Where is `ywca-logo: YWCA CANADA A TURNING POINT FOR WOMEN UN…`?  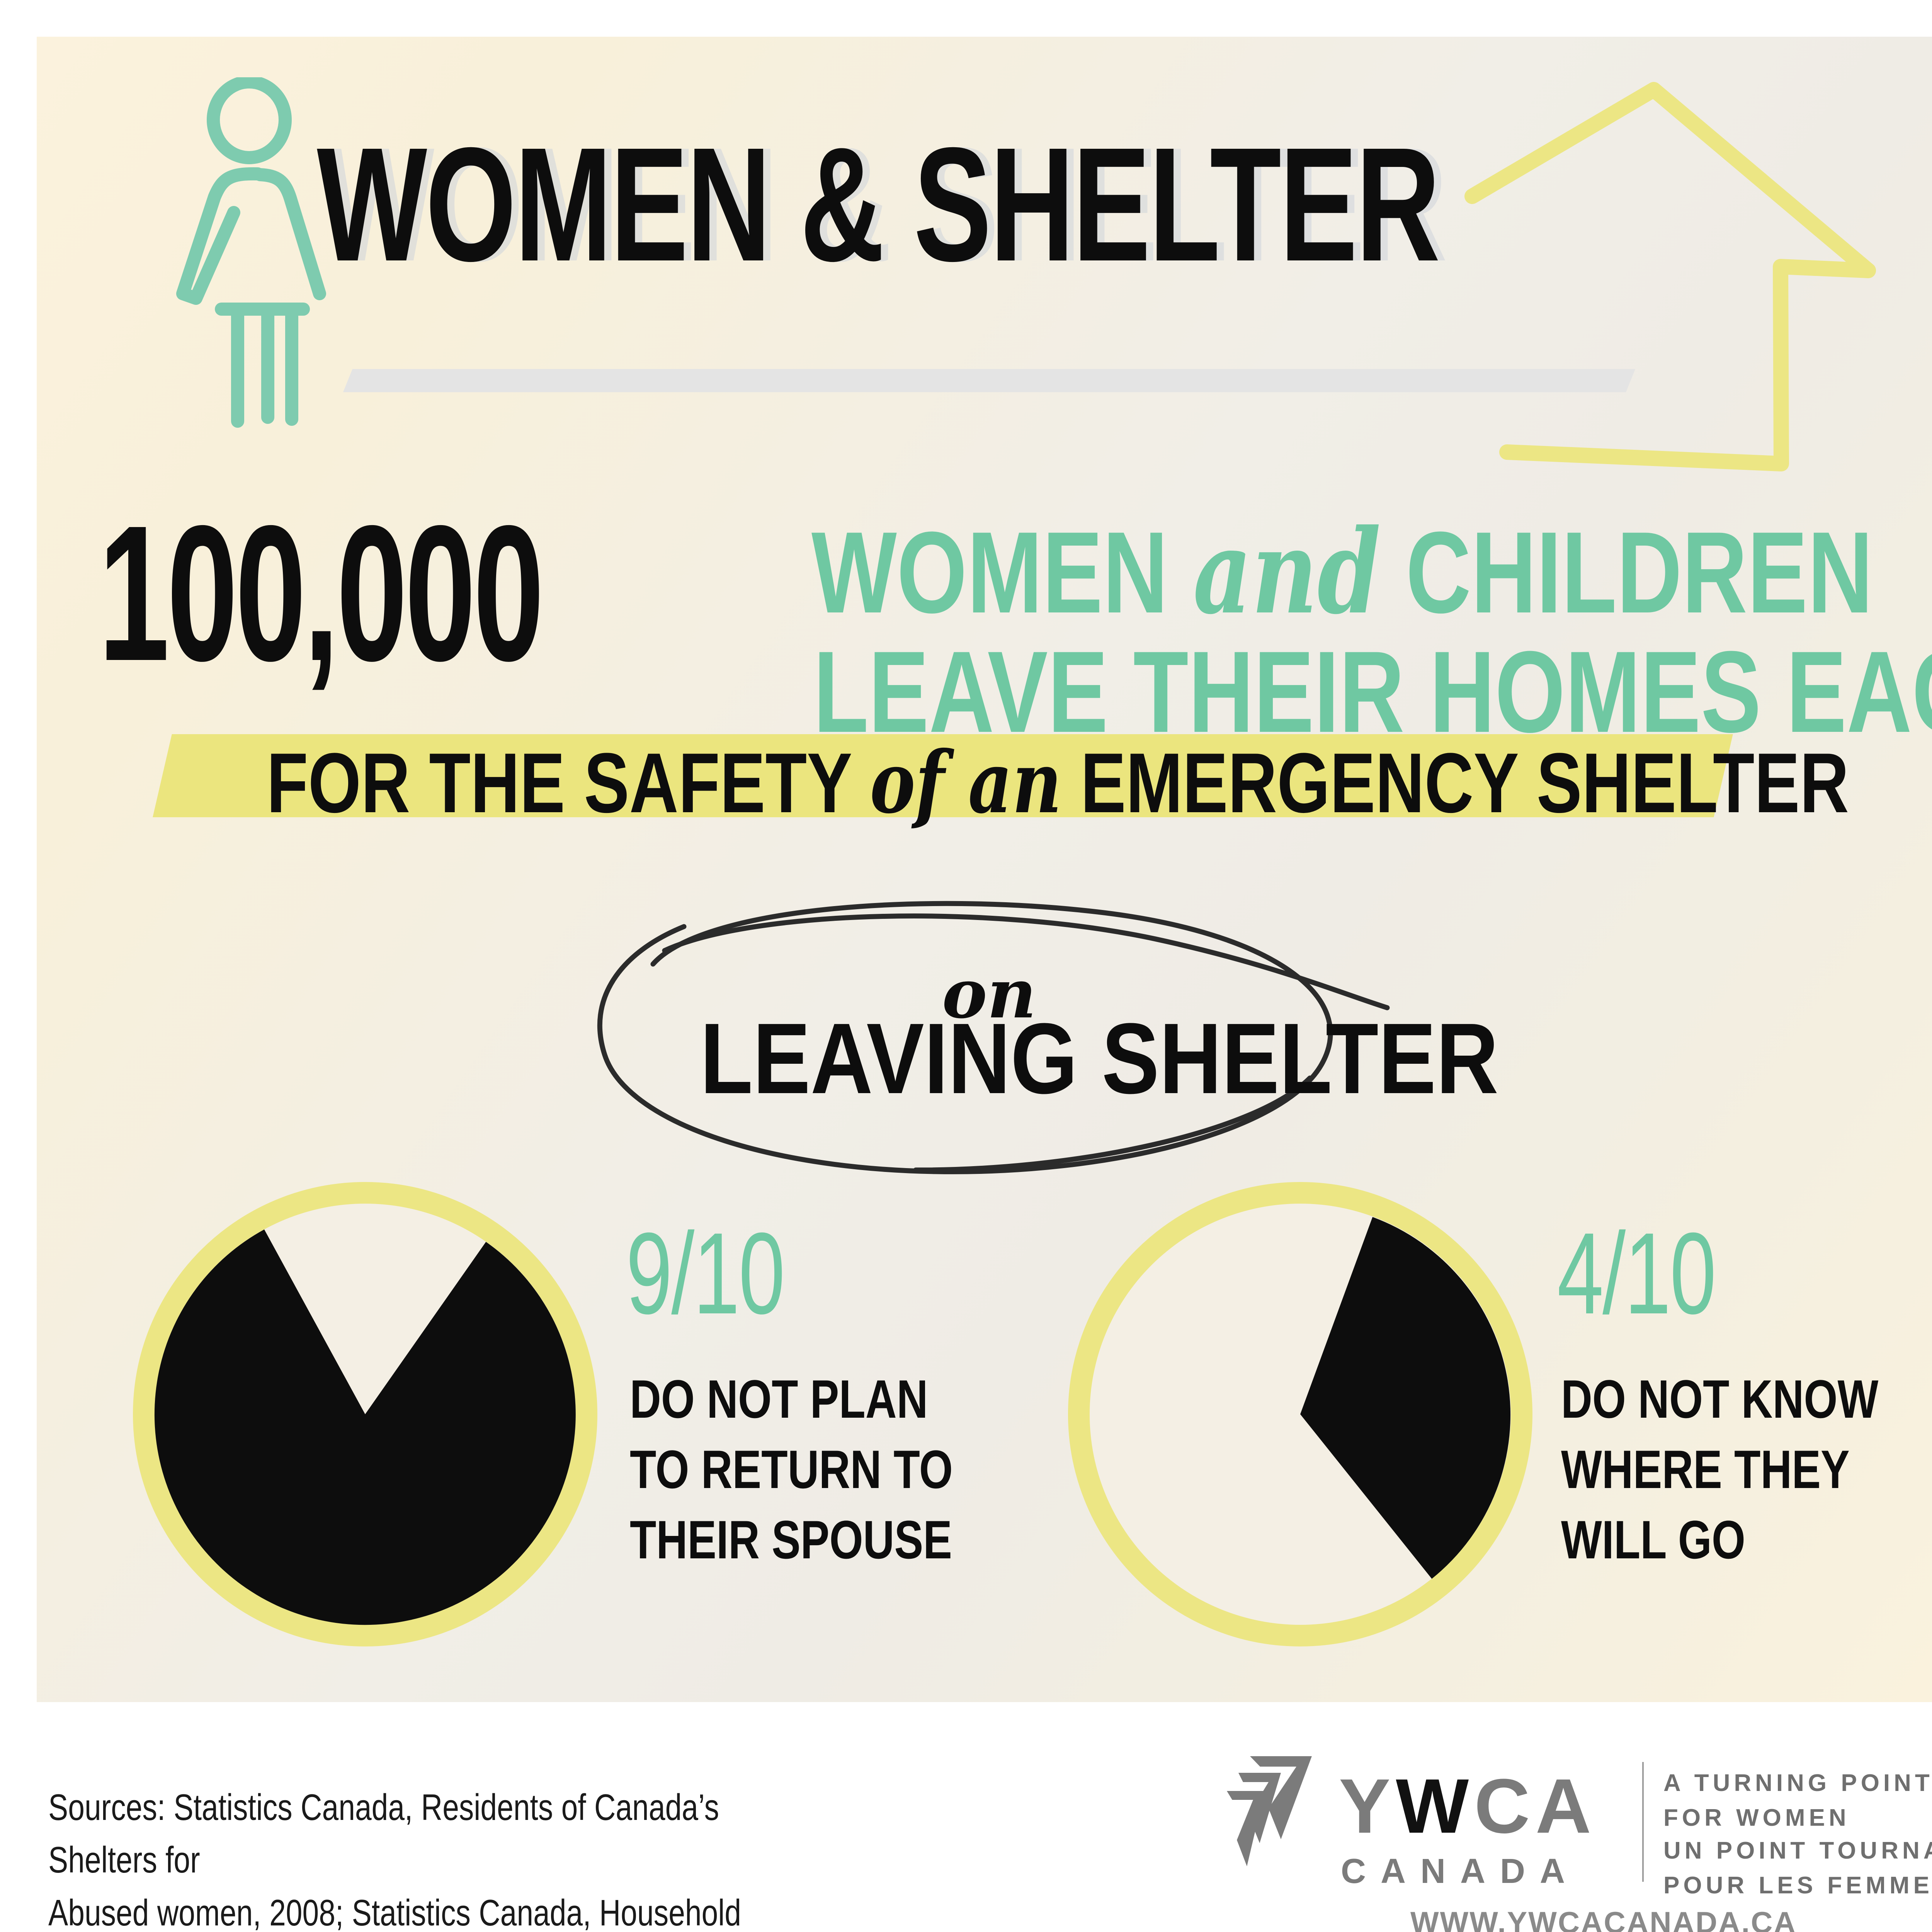 ywca-logo: YWCA CANADA A TURNING POINT FOR WOMEN UN… is located at coordinates (1577, 1841).